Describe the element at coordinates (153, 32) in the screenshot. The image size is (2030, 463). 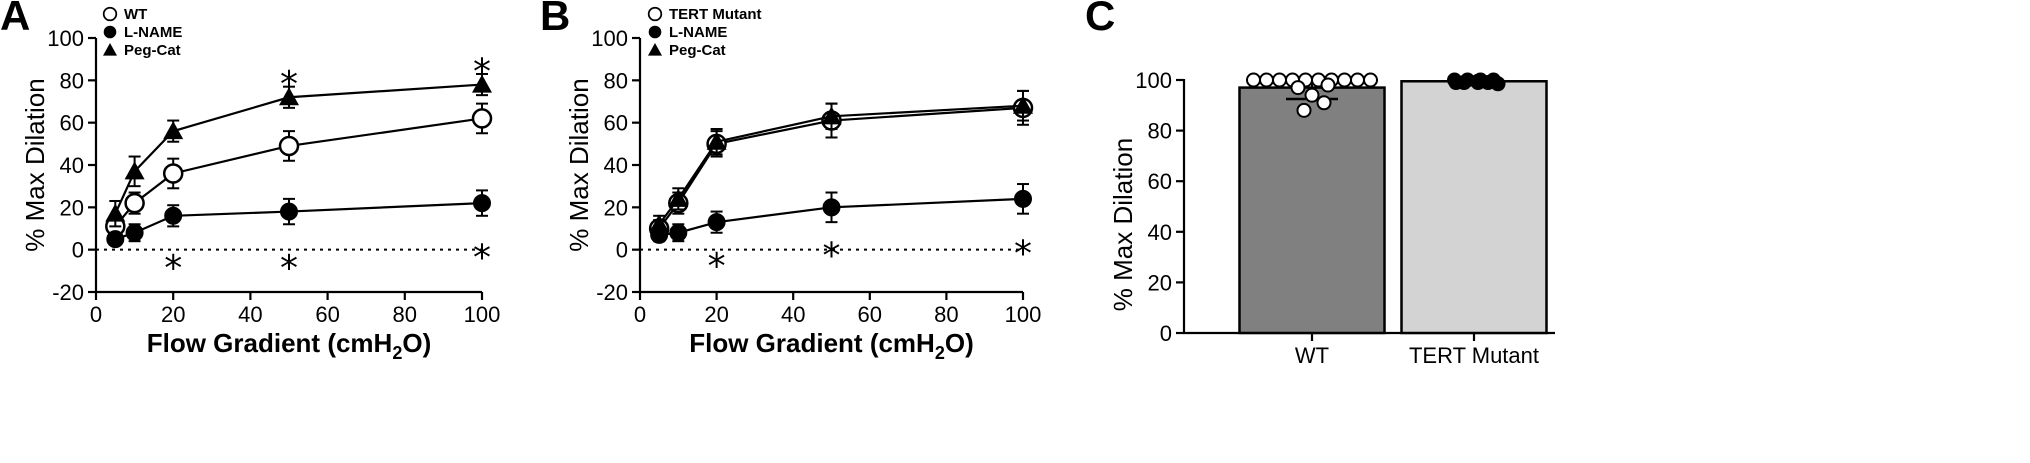
I see `legend-entry: L-NAME` at that location.